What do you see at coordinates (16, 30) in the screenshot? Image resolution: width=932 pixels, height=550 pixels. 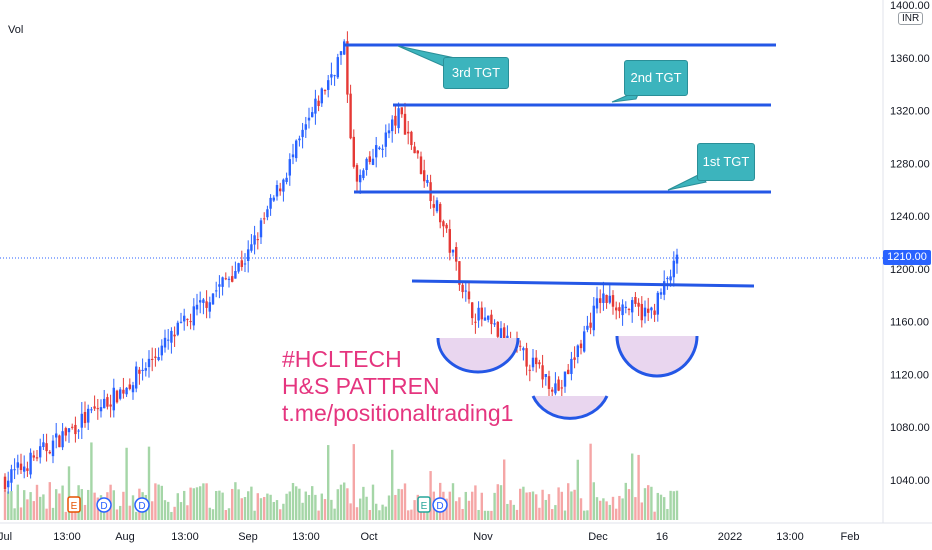 I see `volume-indicator-label: Vol` at bounding box center [16, 30].